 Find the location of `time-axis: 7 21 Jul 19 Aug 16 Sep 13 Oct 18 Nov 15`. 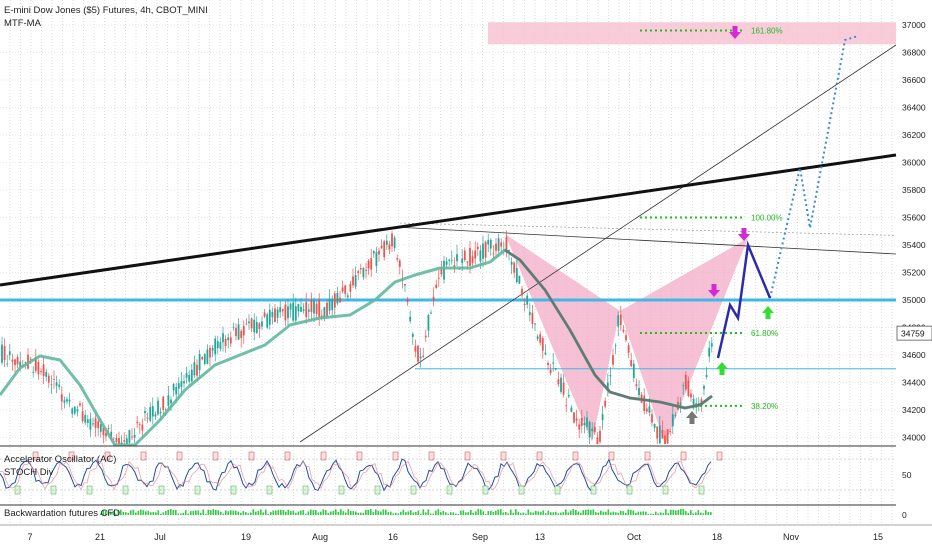

time-axis: 7 21 Jul 19 Aug 16 Sep 13 Oct 18 Nov 15 is located at coordinates (455, 537).